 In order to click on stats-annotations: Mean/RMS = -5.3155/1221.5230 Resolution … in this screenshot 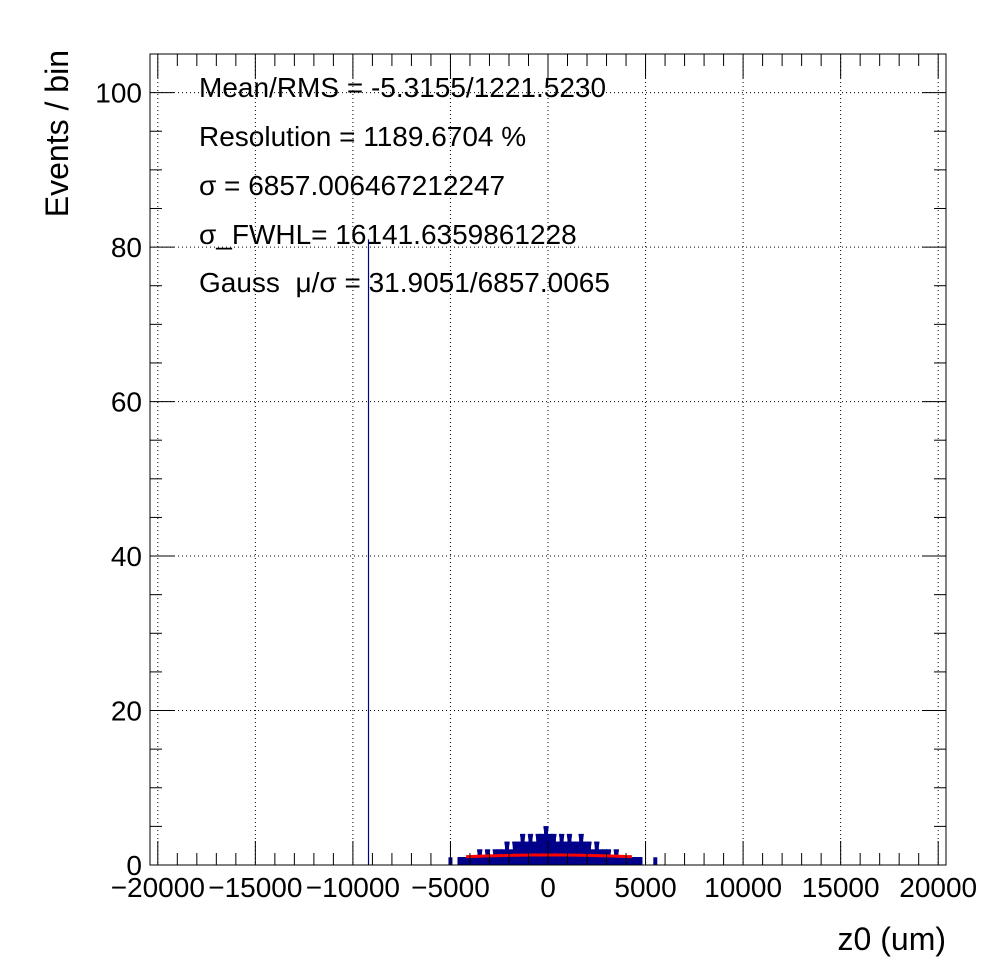, I will do `click(404, 185)`.